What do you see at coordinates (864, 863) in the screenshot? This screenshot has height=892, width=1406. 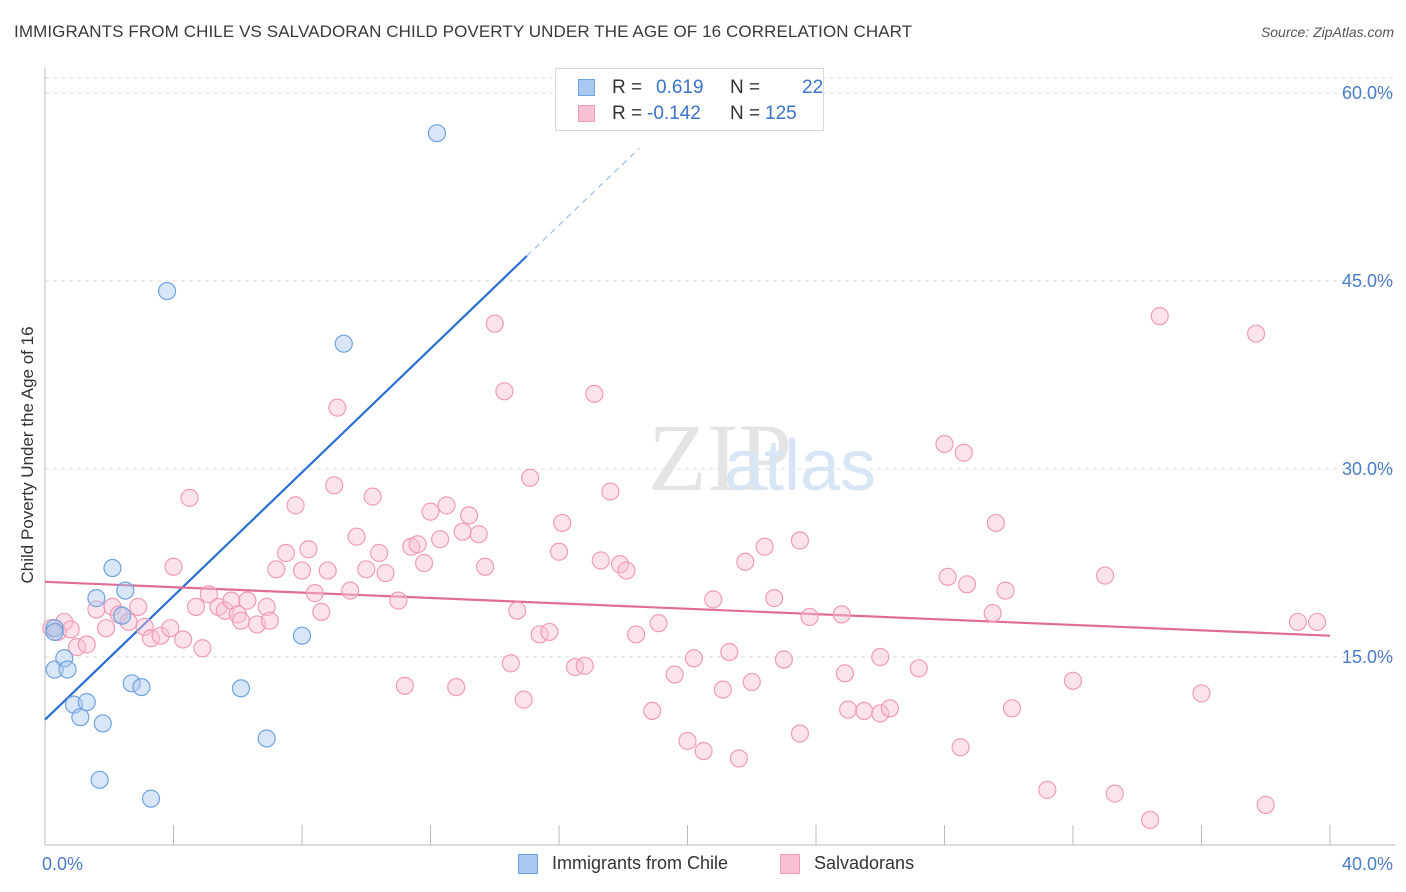 I see `legend-label-salvadorans: Salvadorans` at bounding box center [864, 863].